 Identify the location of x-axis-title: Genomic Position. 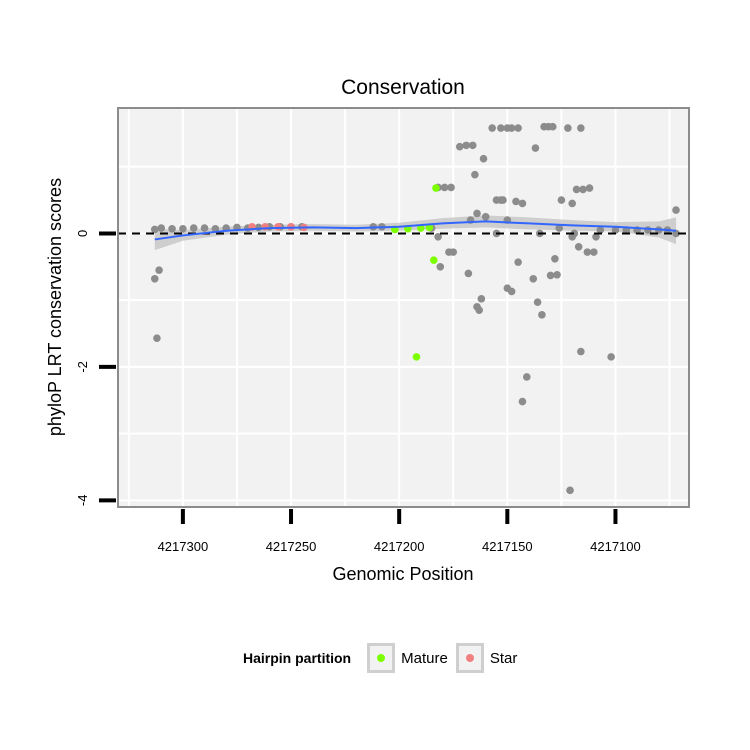
(402, 574).